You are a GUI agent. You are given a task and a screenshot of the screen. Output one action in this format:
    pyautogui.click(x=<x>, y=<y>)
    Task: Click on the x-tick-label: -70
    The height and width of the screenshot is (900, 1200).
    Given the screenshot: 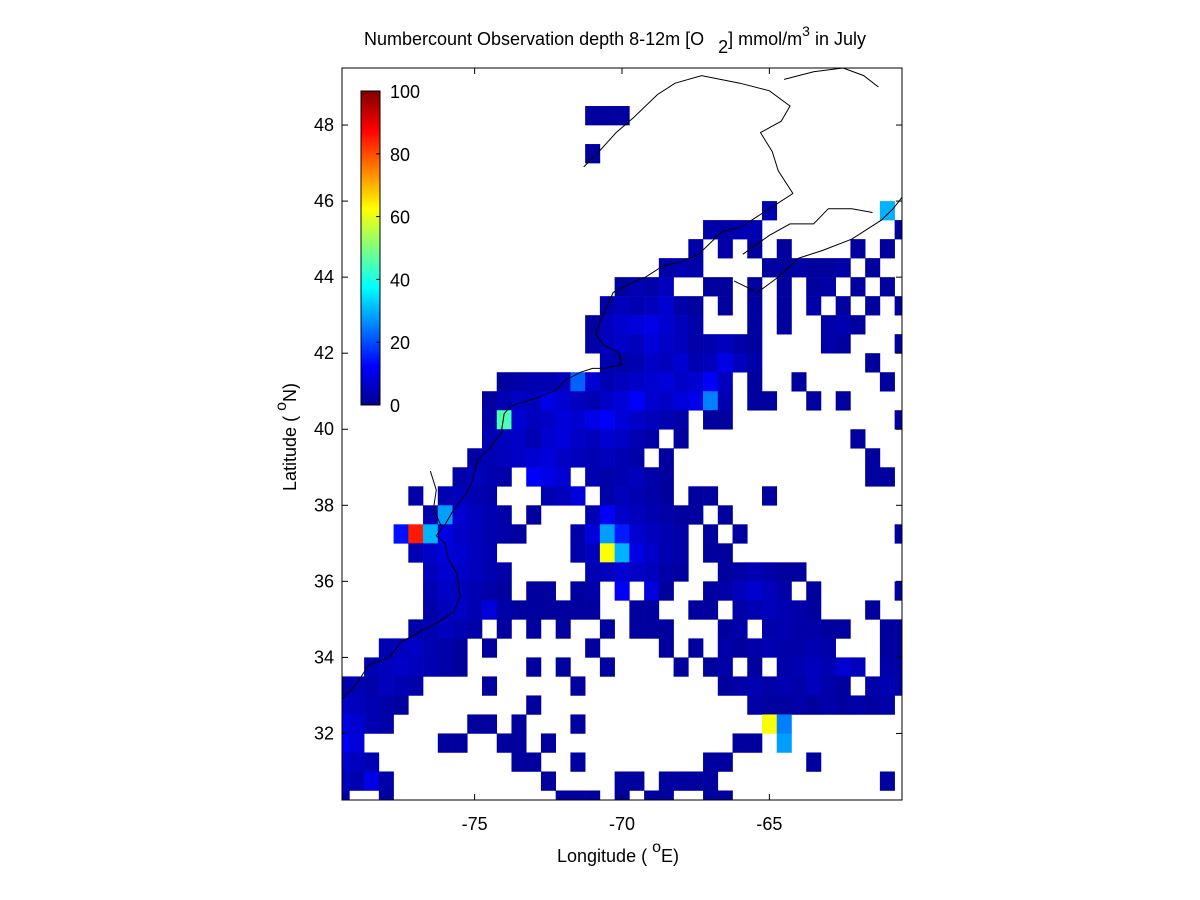 What is the action you would take?
    pyautogui.click(x=622, y=824)
    